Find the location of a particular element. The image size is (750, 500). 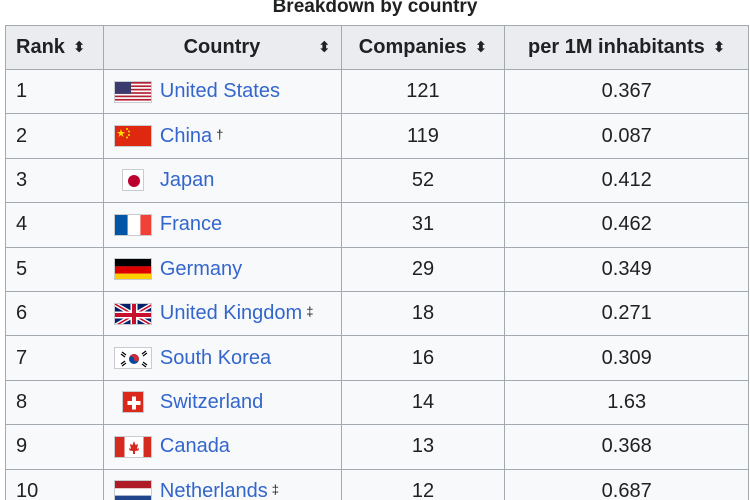

rank-value: 8 is located at coordinates (22, 401).